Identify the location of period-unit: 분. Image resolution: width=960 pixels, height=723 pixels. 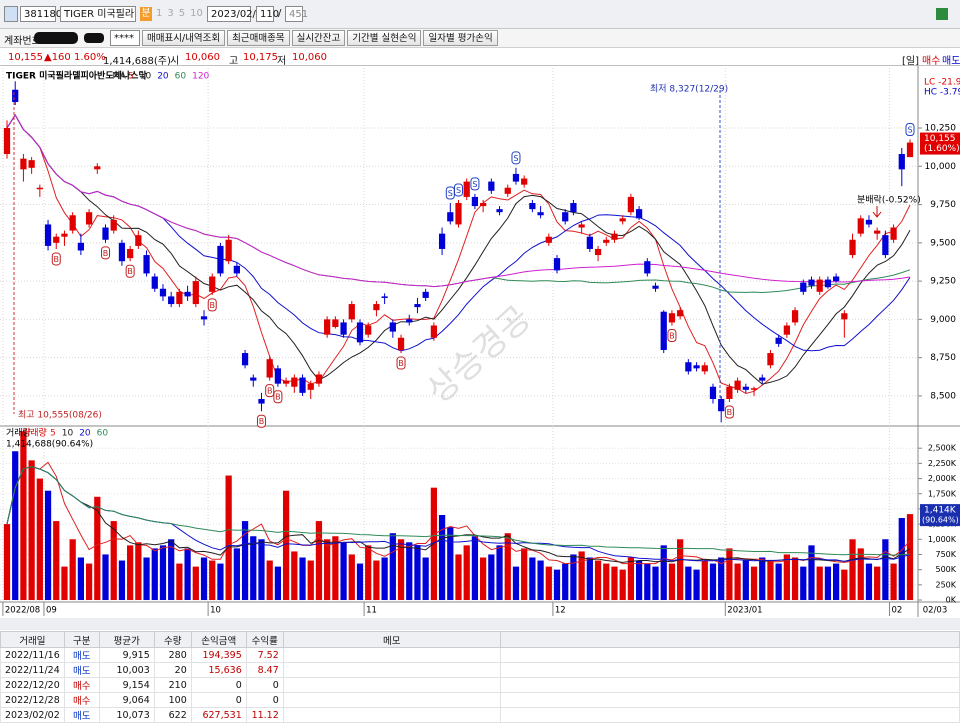
(146, 14).